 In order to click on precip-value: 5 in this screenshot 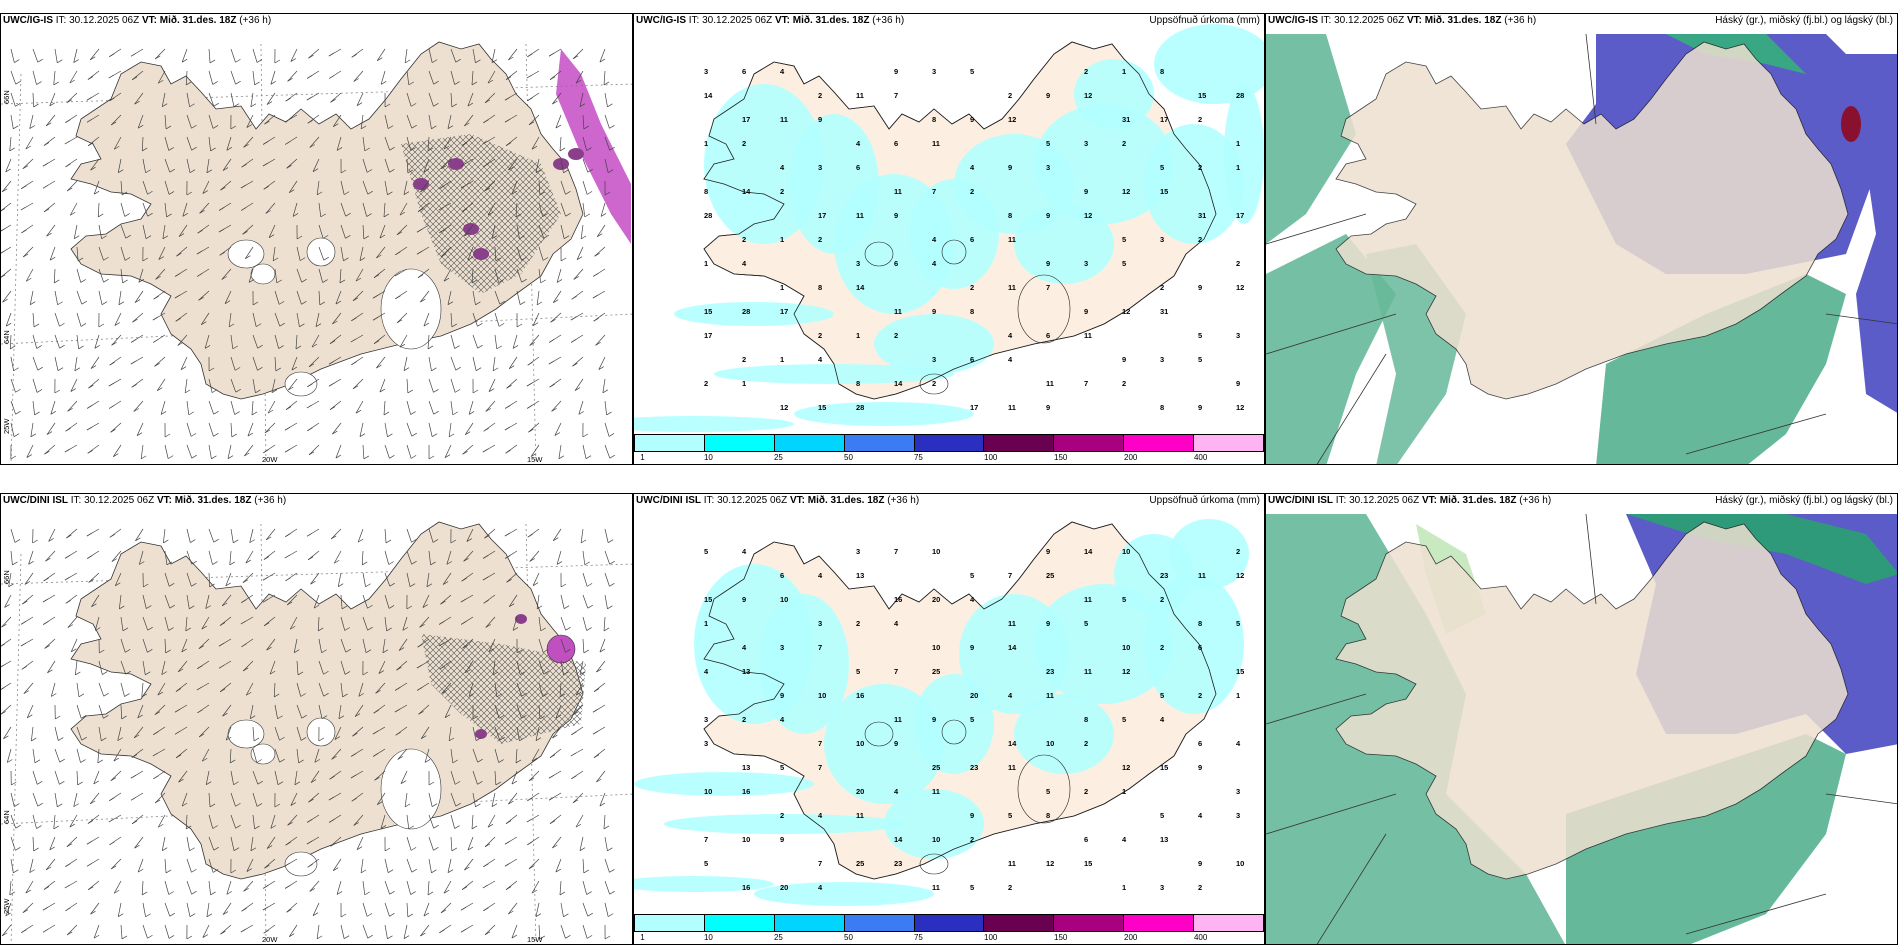, I will do `click(1200, 359)`.